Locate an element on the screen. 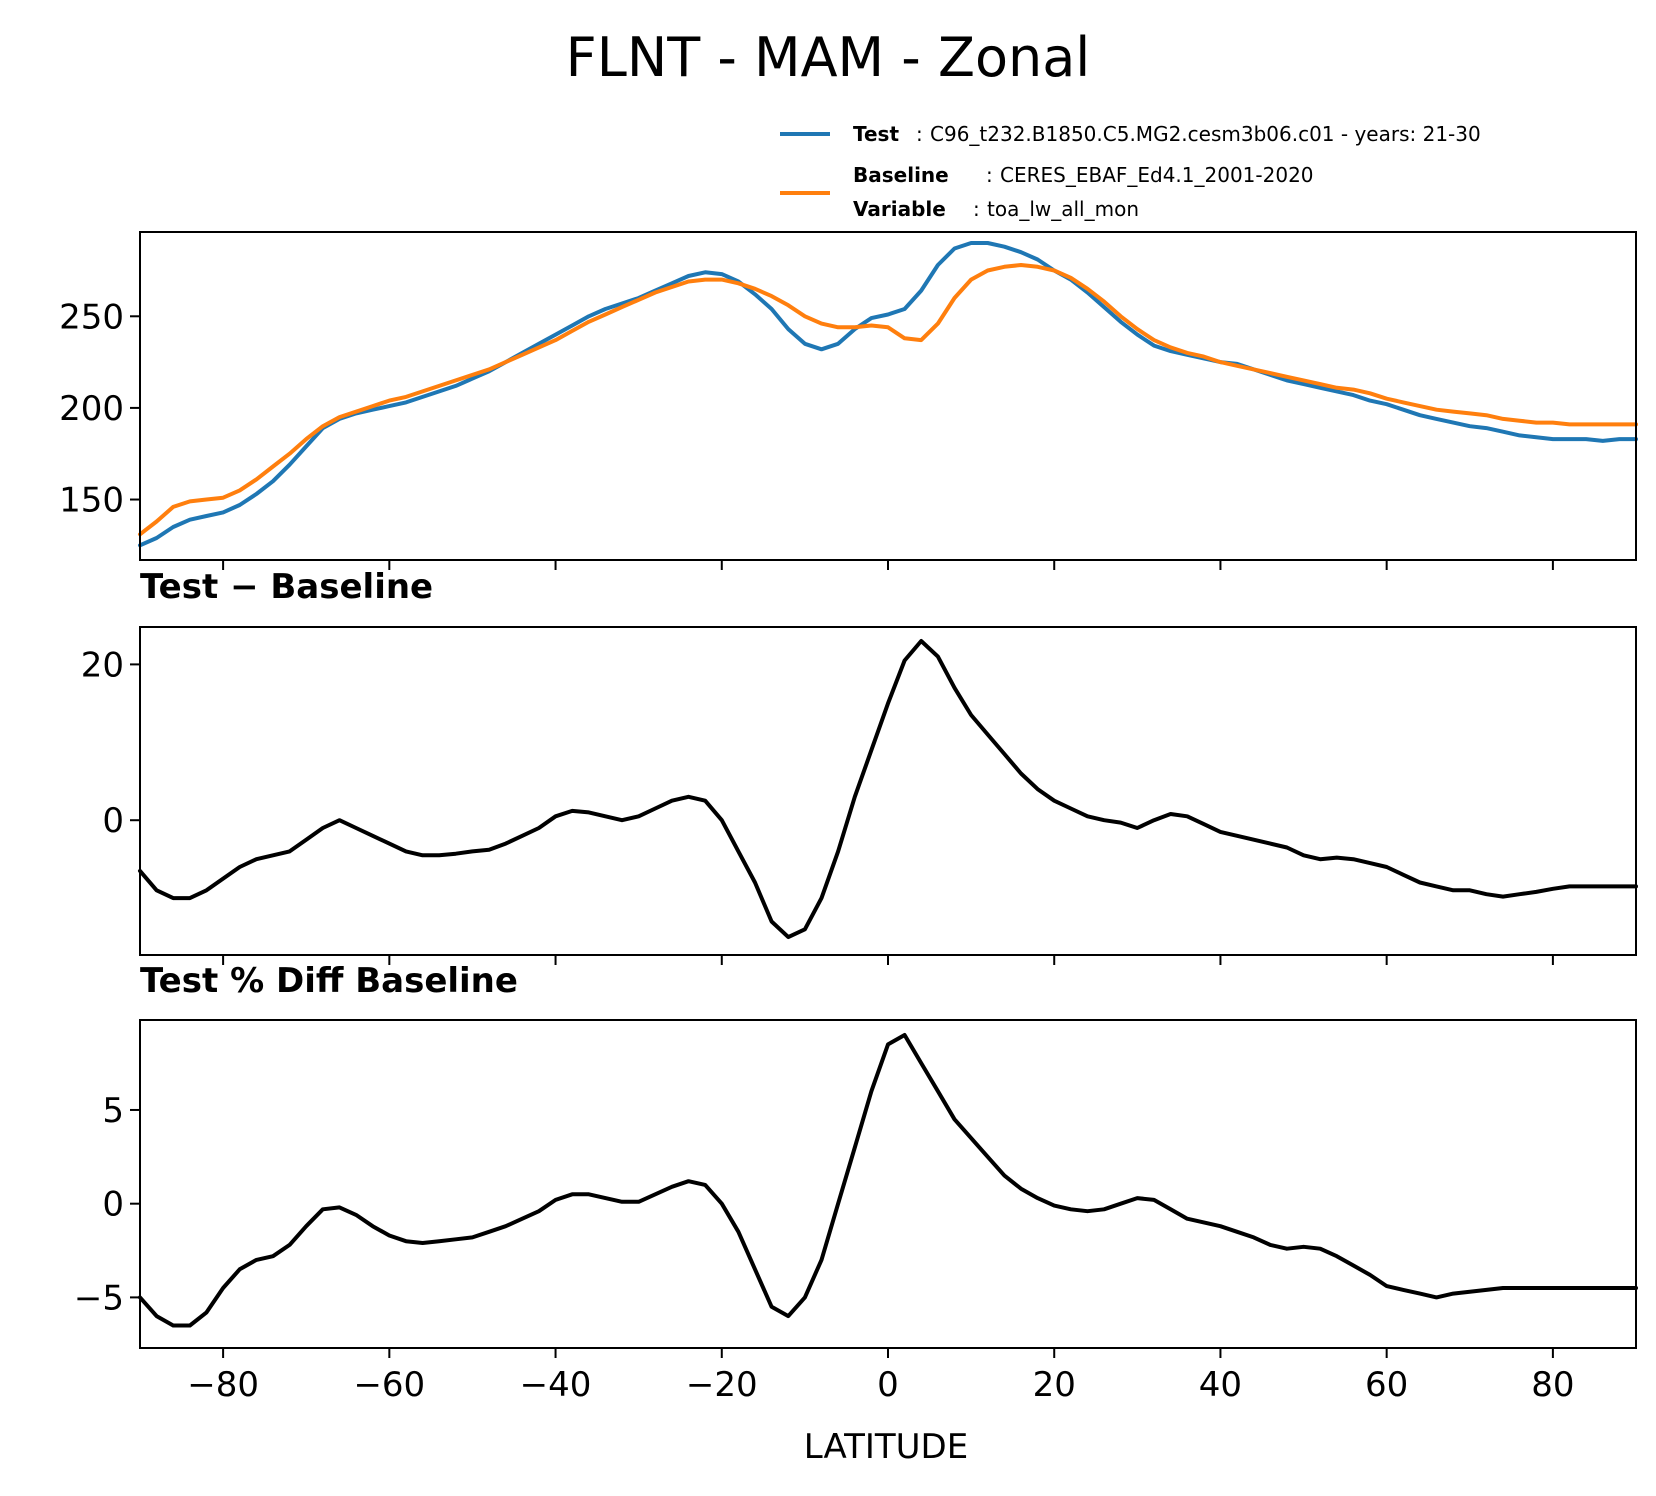 This screenshot has height=1496, width=1656. x-tick-label: 40 is located at coordinates (1220, 1385).